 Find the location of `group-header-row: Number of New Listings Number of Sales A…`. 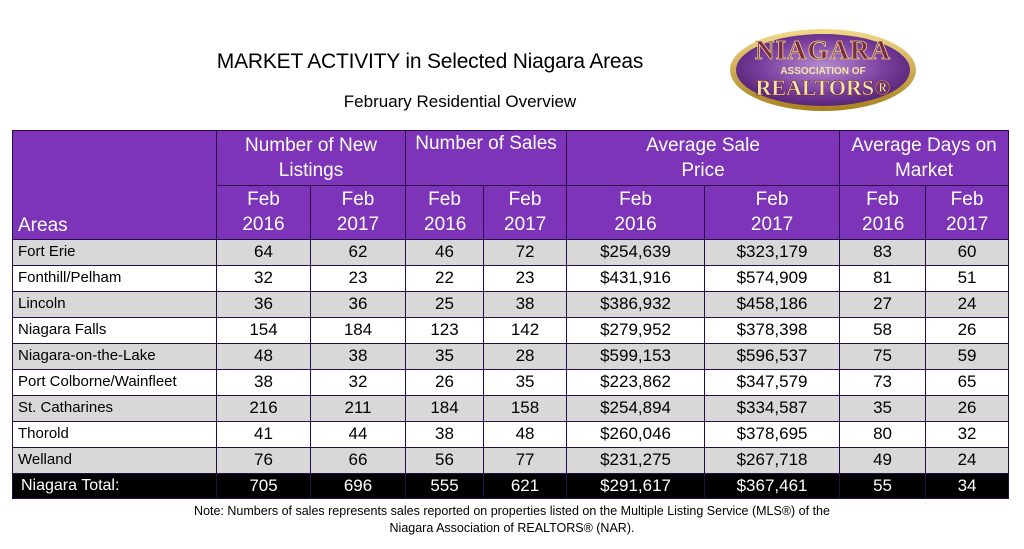

group-header-row: Number of New Listings Number of Sales A… is located at coordinates (511, 158).